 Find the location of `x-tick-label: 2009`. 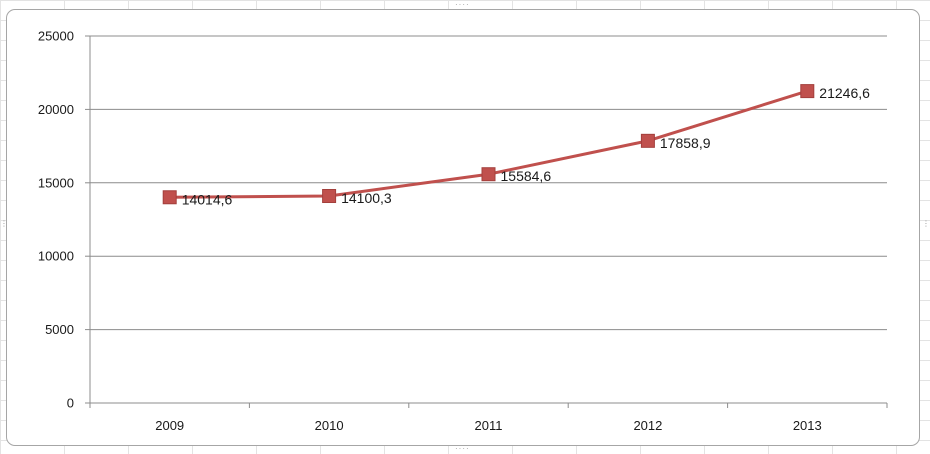

x-tick-label: 2009 is located at coordinates (169, 425).